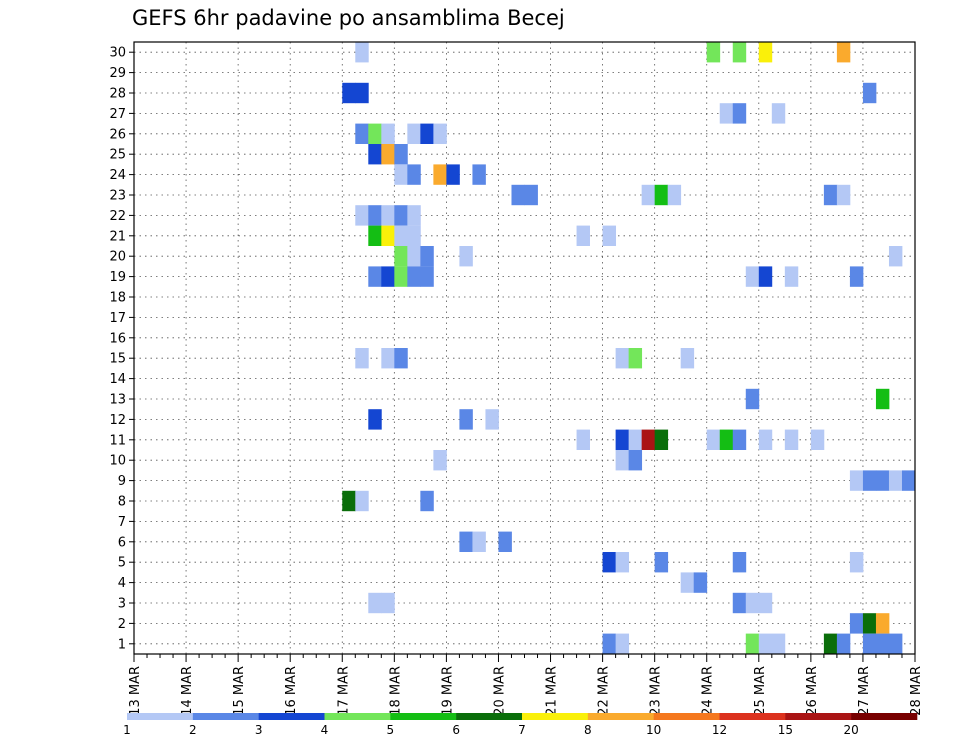  What do you see at coordinates (117, 318) in the screenshot?
I see `y-tick-label: 17` at bounding box center [117, 318].